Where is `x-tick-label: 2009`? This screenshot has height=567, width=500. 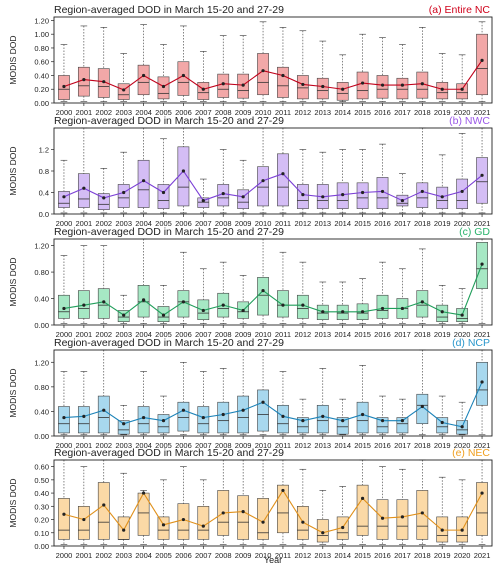
x-tick-label: 2009 is located at coordinates (243, 334).